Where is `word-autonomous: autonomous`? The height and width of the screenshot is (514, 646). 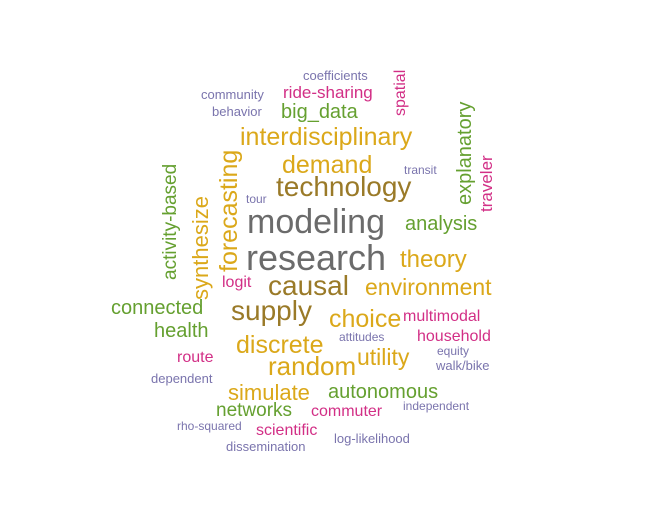 word-autonomous: autonomous is located at coordinates (383, 392).